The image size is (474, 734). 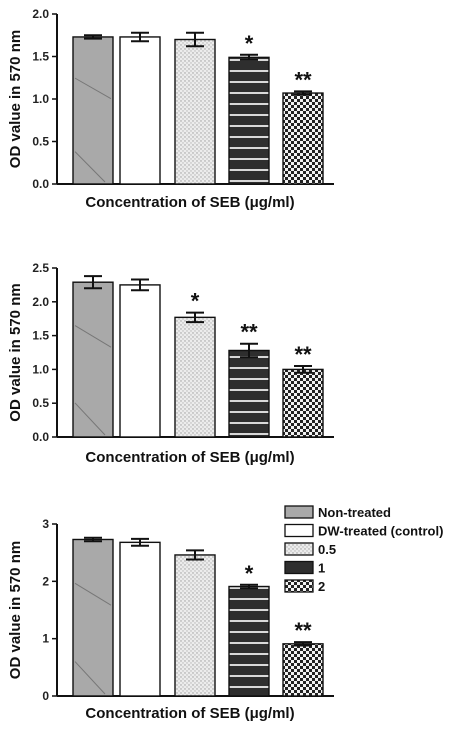 What do you see at coordinates (354, 512) in the screenshot?
I see `legend-label: Non-treated` at bounding box center [354, 512].